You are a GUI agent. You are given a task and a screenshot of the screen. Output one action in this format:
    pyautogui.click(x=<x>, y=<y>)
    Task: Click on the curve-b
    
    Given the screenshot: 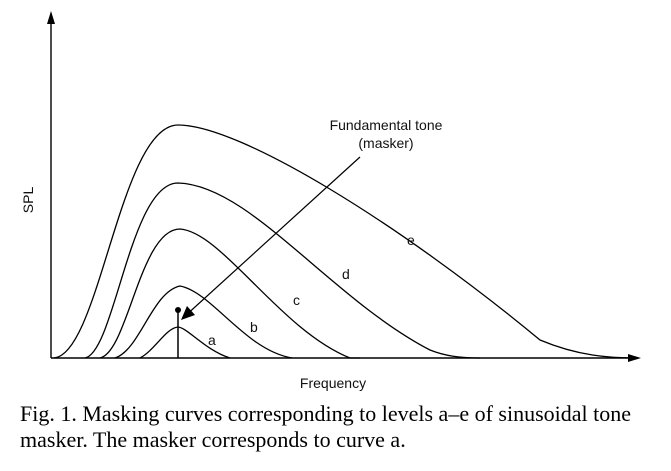 What is the action you would take?
    pyautogui.click(x=203, y=322)
    